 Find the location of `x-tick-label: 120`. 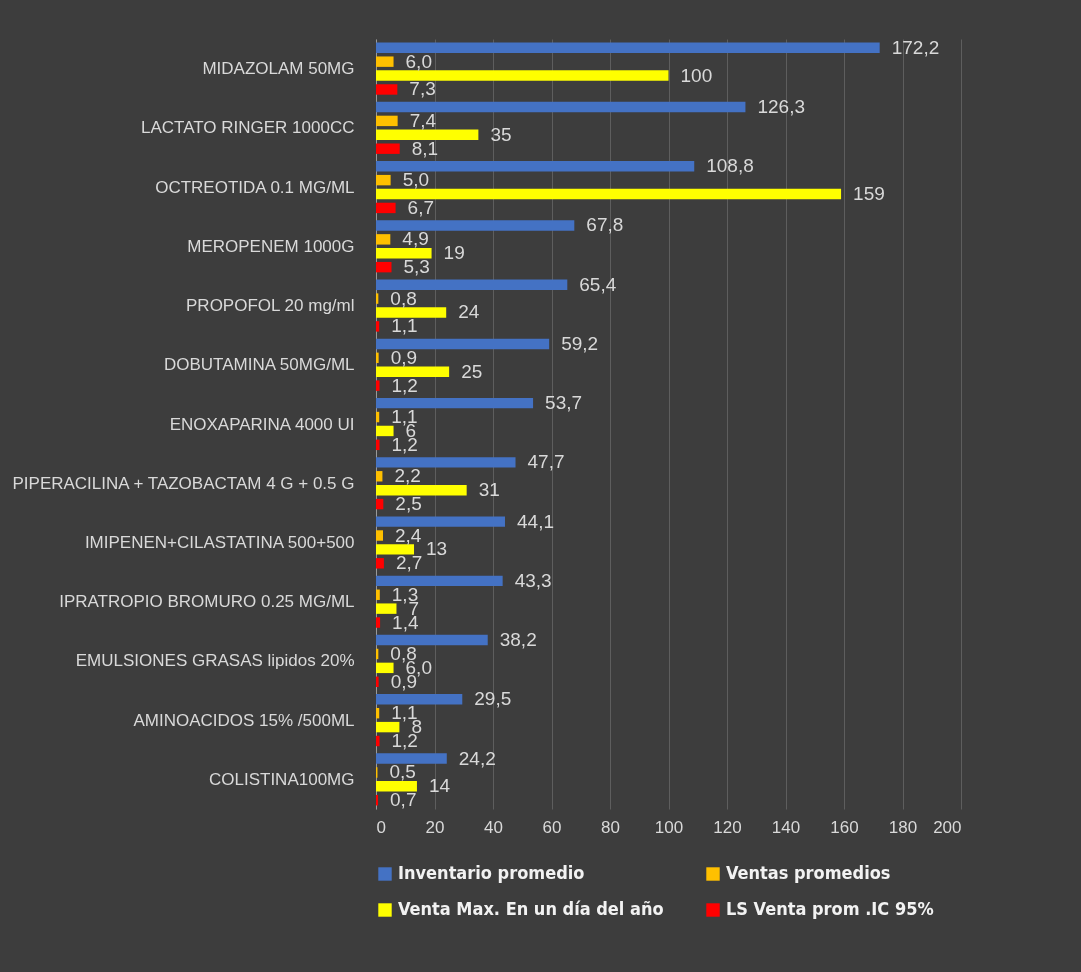

x-tick-label: 120 is located at coordinates (727, 827).